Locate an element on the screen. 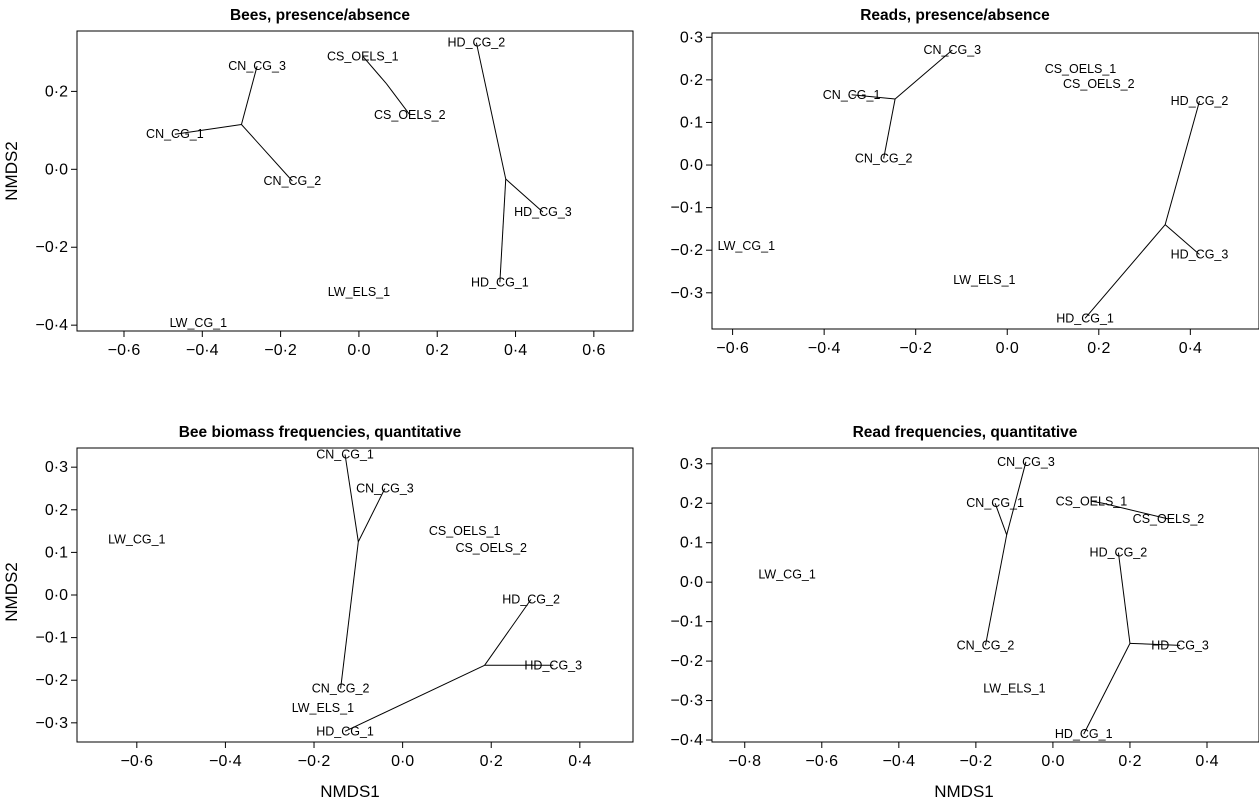 The height and width of the screenshot is (803, 1259). panel-title: Read frequencies, quantitative is located at coordinates (965, 432).